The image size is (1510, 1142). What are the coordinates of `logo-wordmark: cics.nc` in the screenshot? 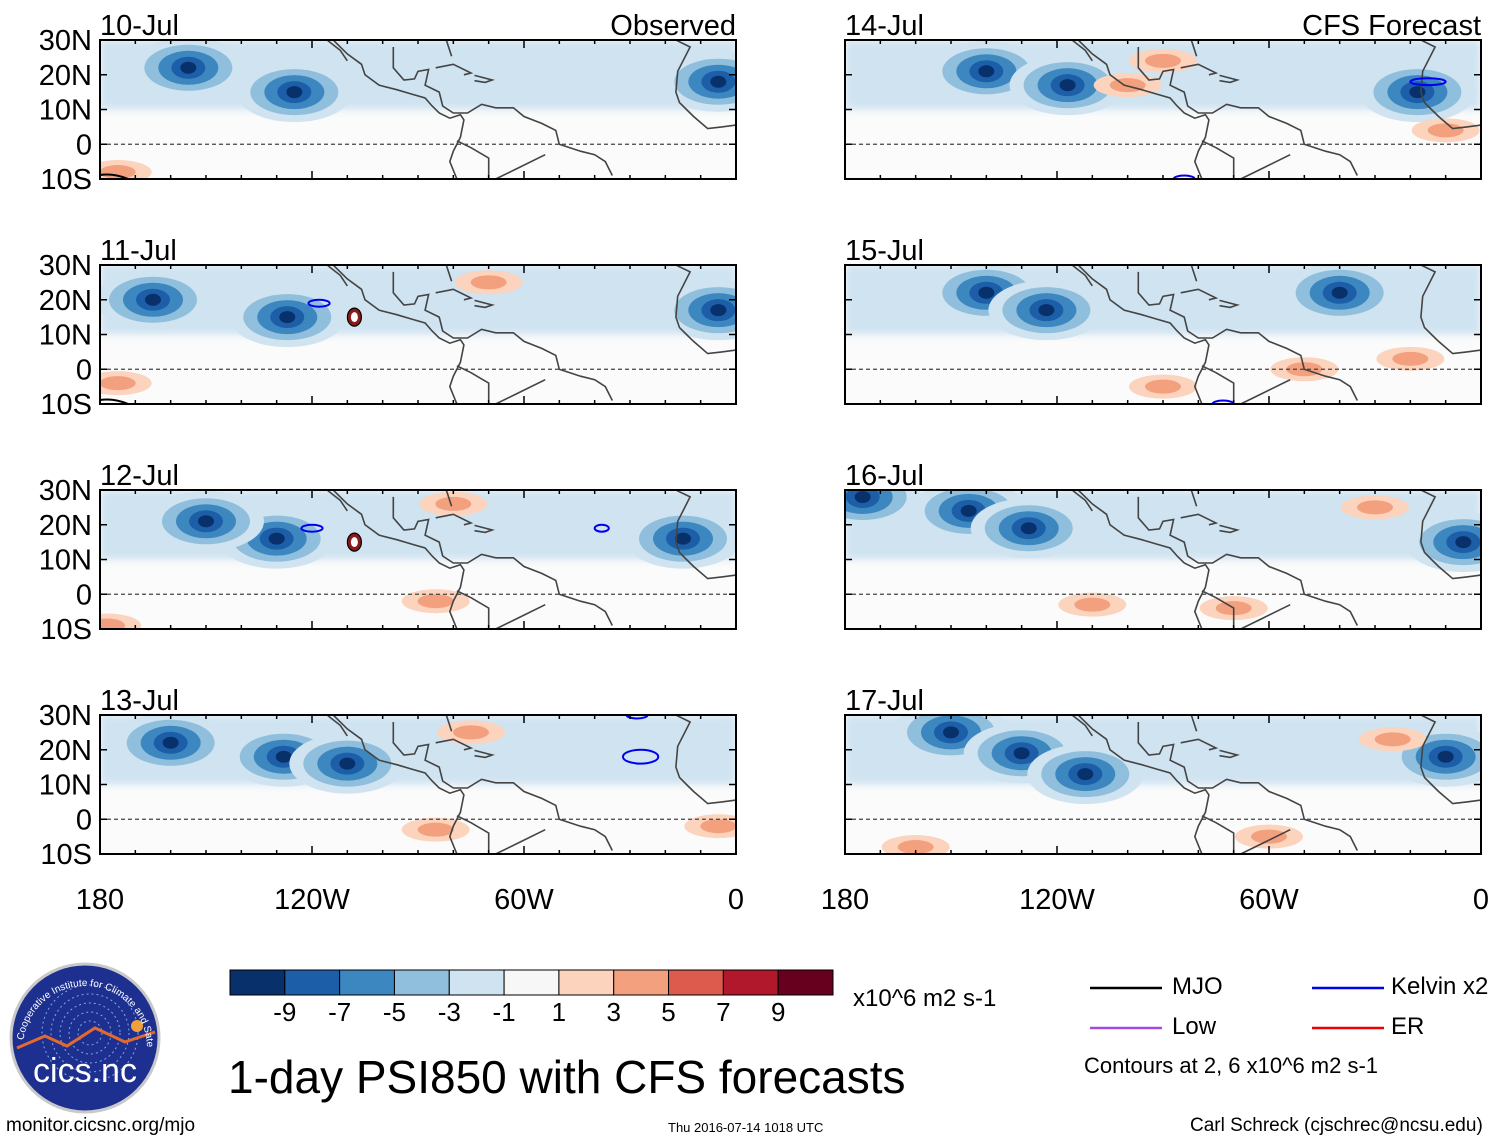 It's located at (85, 1071).